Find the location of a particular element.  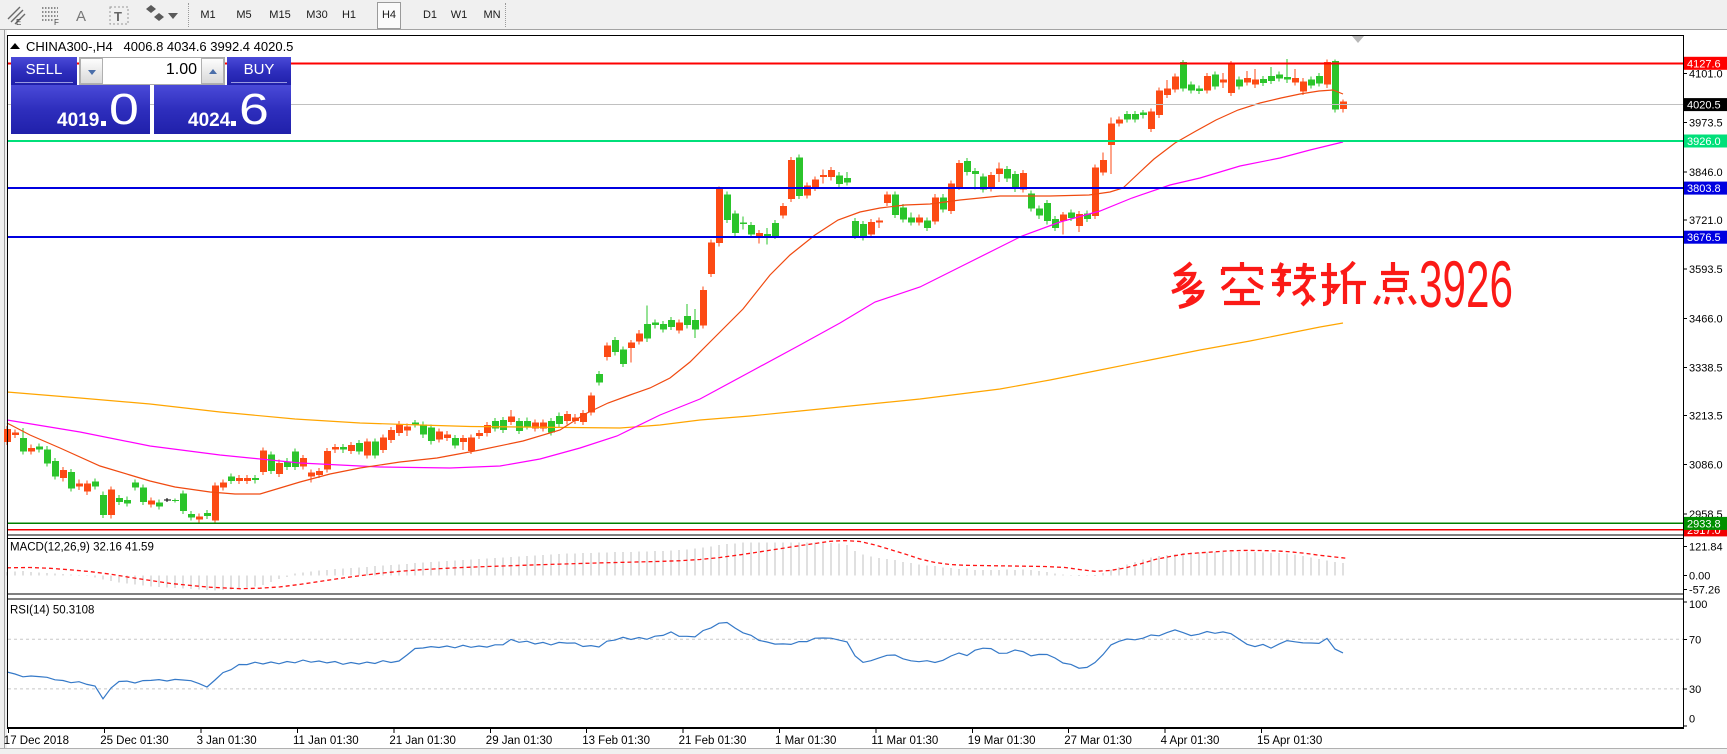

svg-text: 3593.5 is located at coordinates (1706, 270).